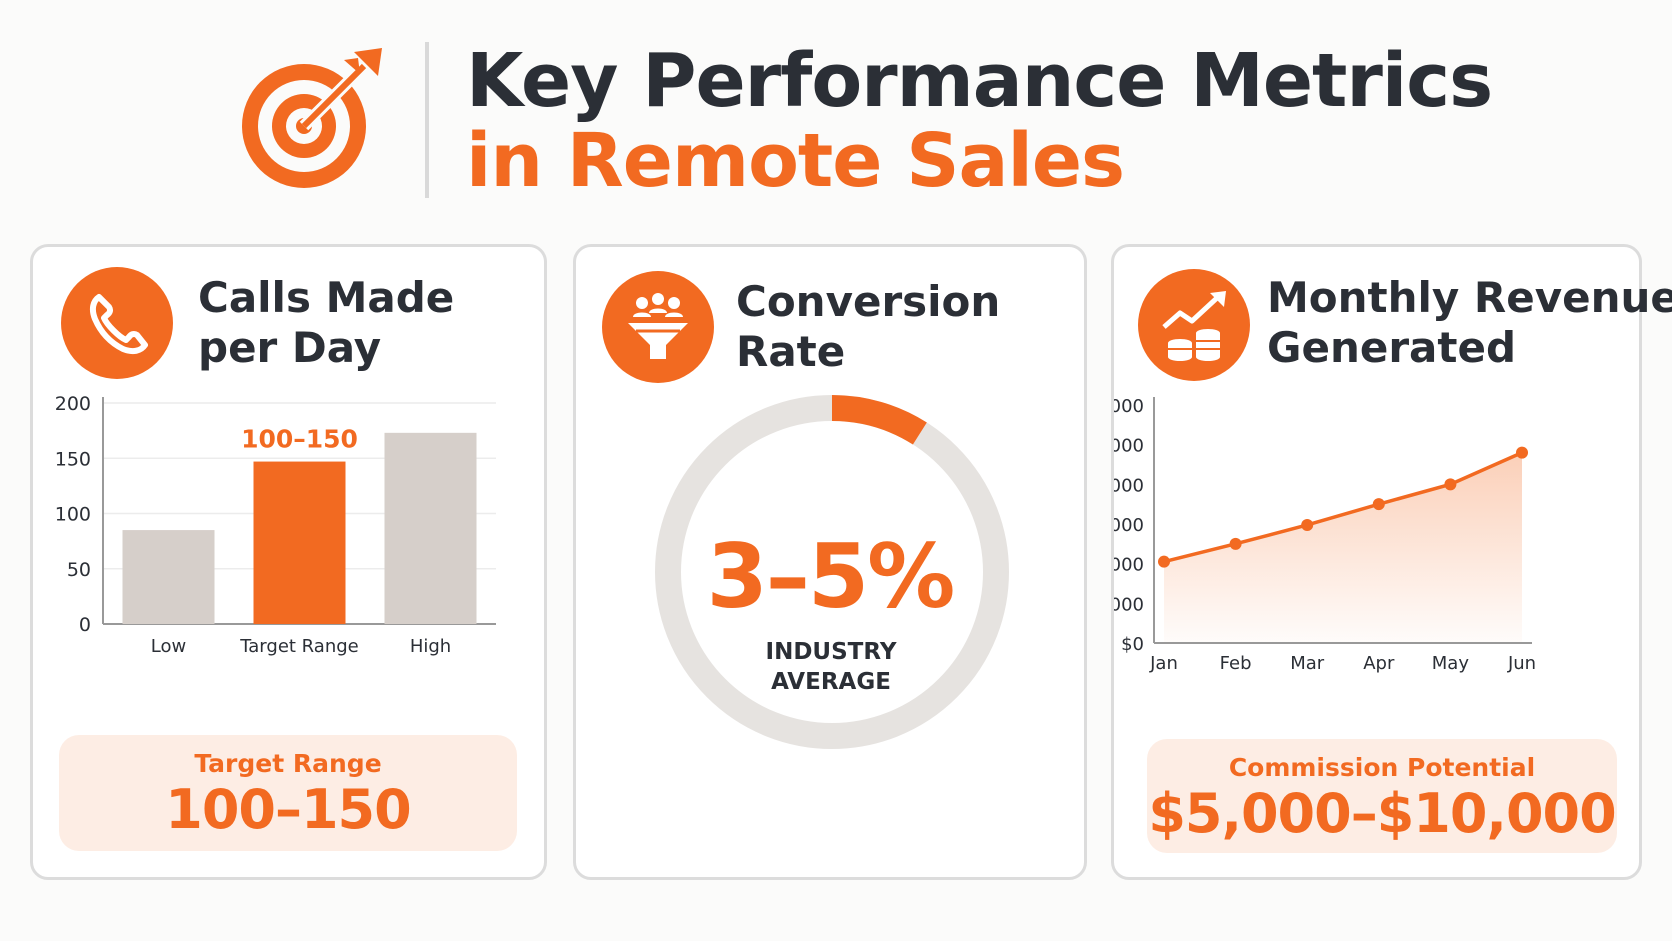  Describe the element at coordinates (791, 351) in the screenshot. I see `conversion-title-line2: Rate` at that location.